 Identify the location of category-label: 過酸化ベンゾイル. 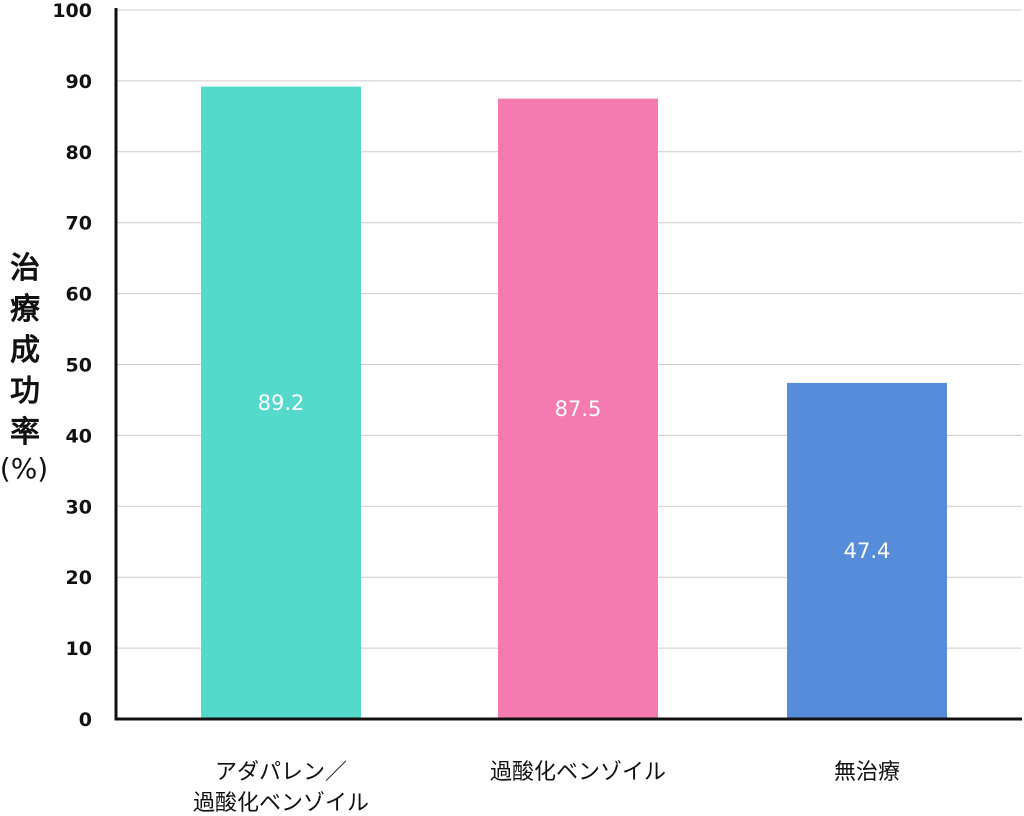
(578, 772).